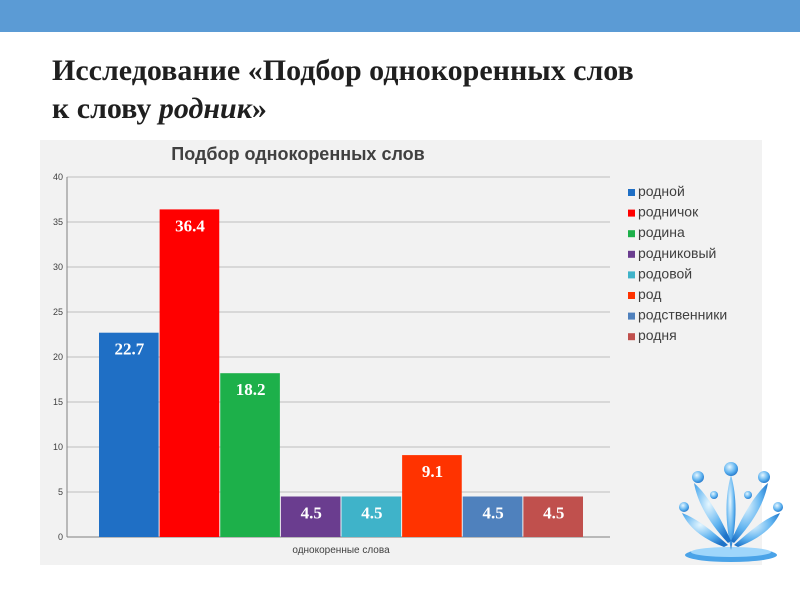 Image resolution: width=800 pixels, height=600 pixels. What do you see at coordinates (259, 108) in the screenshot?
I see `slide-title-suffix: »` at bounding box center [259, 108].